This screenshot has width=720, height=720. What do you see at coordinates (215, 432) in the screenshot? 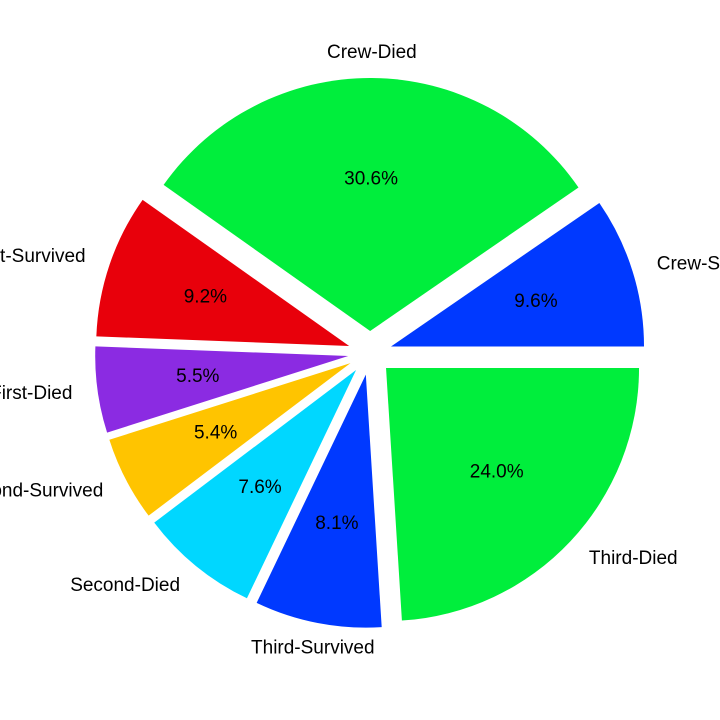
I see `percent-second-survived: 5.4%` at bounding box center [215, 432].